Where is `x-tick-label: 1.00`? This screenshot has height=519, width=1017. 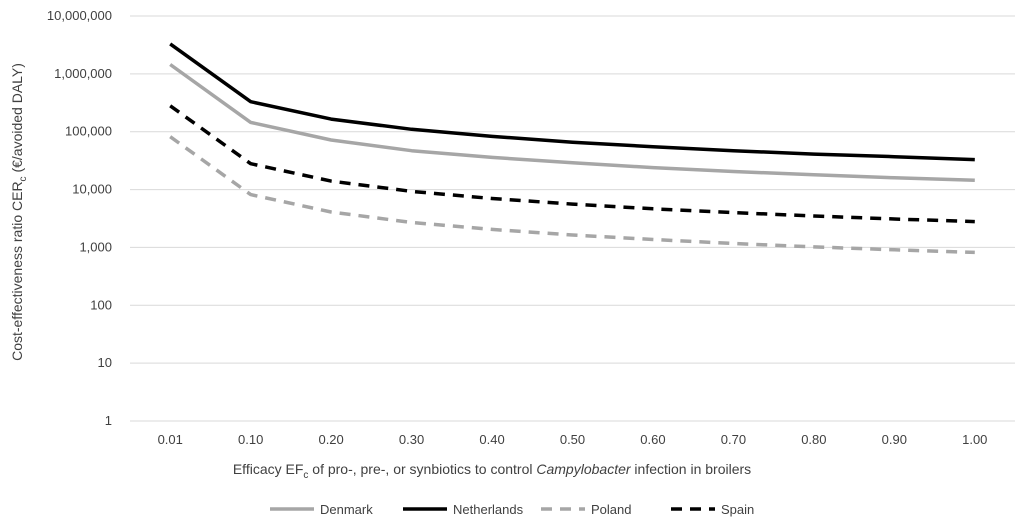 x-tick-label: 1.00 is located at coordinates (974, 439).